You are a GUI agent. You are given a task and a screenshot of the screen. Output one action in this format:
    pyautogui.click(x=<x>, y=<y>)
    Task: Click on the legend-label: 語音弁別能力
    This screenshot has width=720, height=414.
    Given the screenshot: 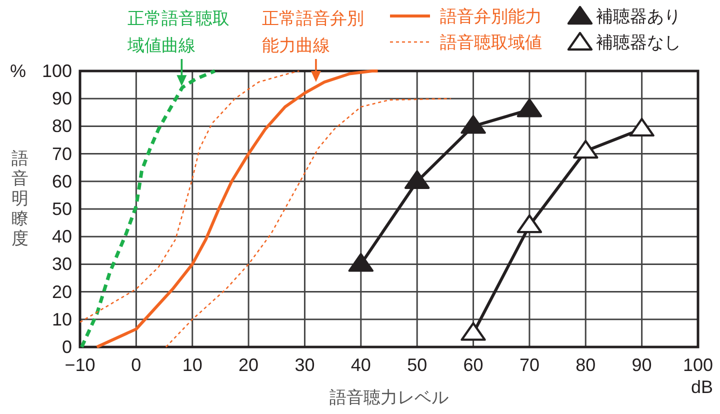 What is the action you would take?
    pyautogui.click(x=491, y=16)
    